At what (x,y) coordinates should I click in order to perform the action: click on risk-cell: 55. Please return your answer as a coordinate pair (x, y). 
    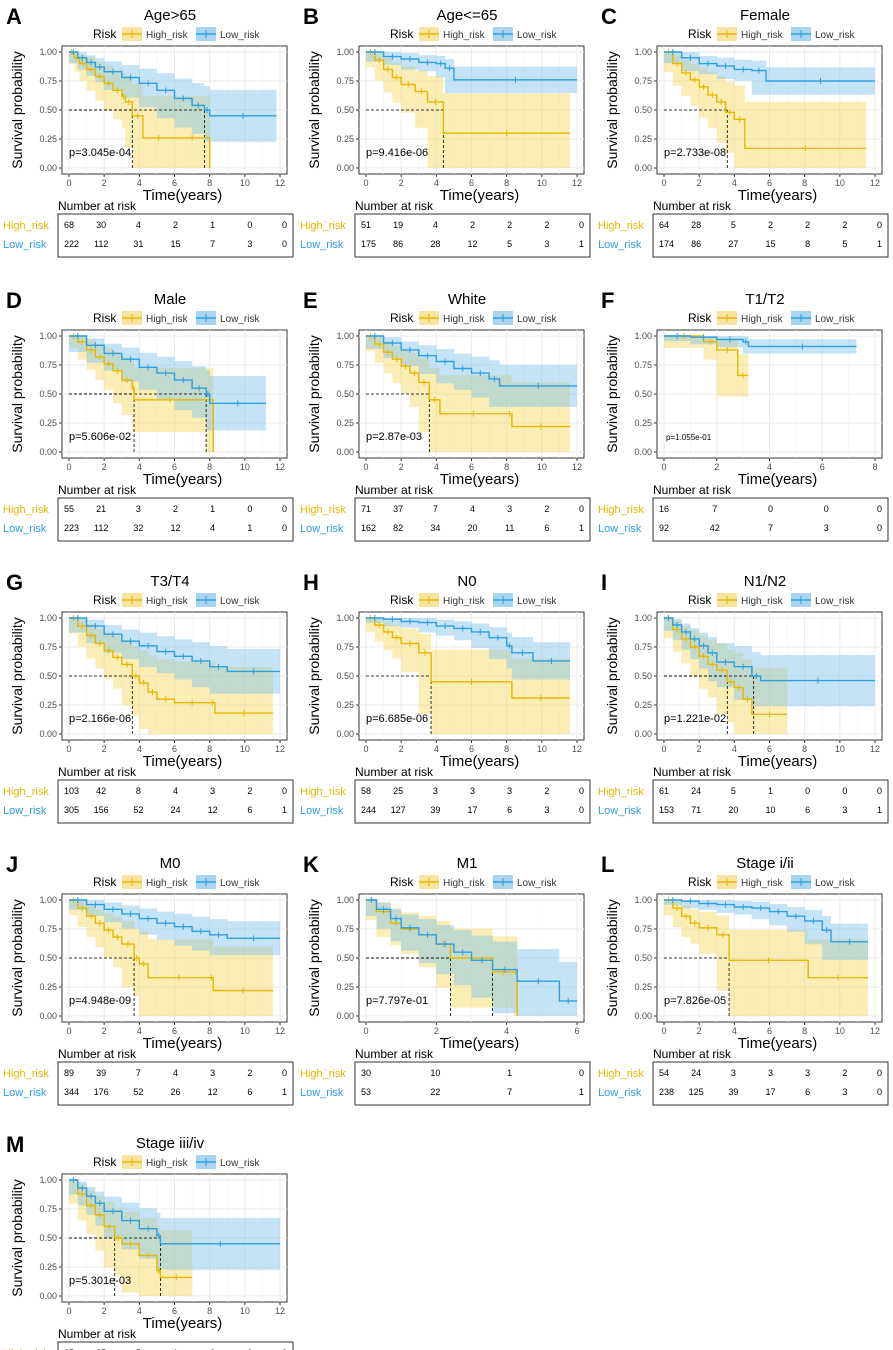
    Looking at the image, I should click on (69, 509).